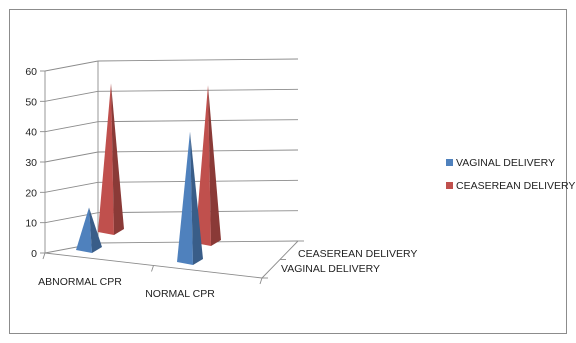 This screenshot has height=343, width=576. I want to click on legend-label: VAGINAL DELIVERY, so click(505, 163).